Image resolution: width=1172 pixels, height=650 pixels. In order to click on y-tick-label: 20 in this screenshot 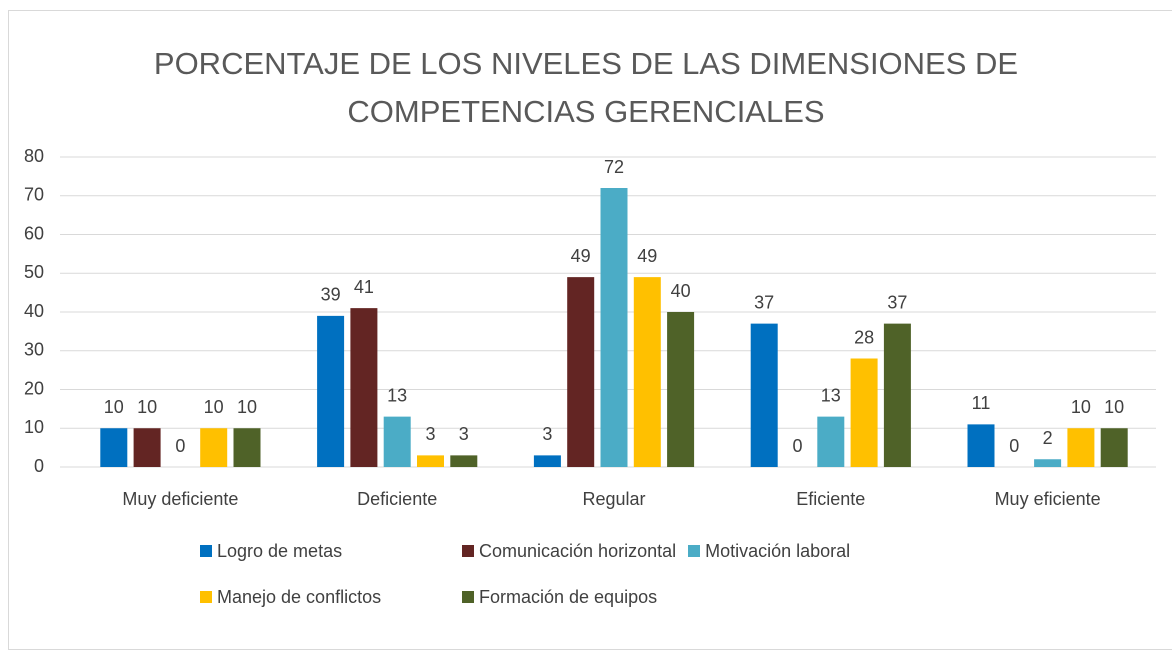, I will do `click(34, 388)`.